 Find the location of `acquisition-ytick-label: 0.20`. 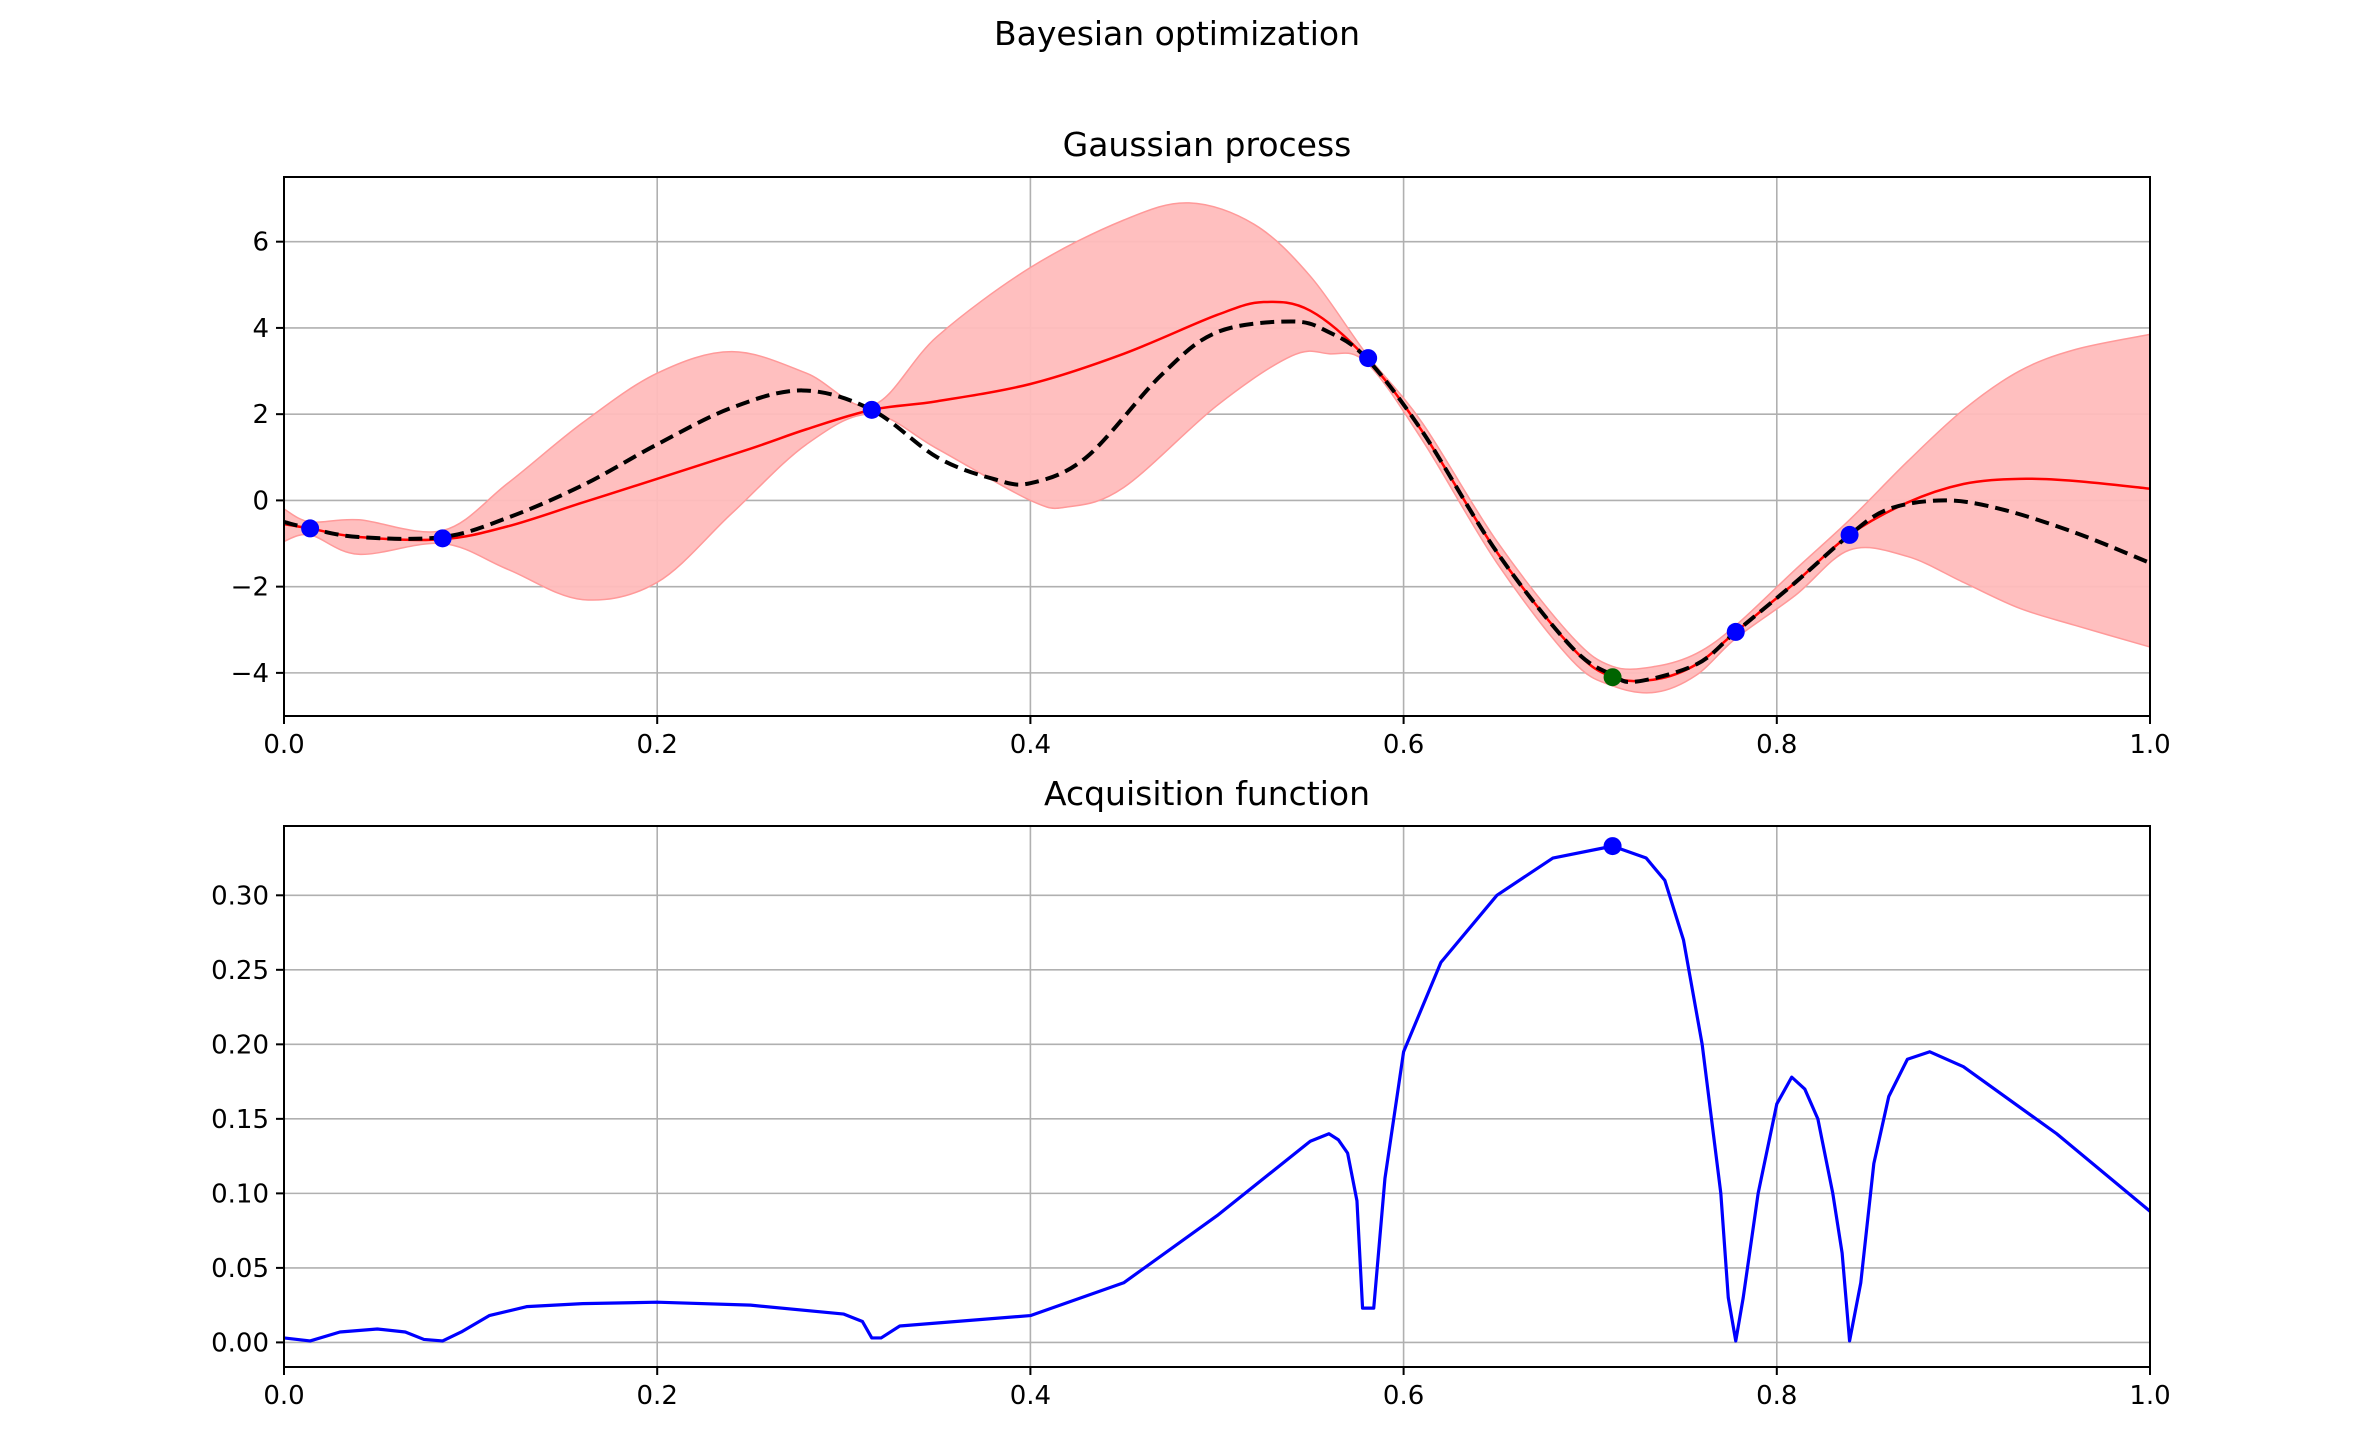

acquisition-ytick-label: 0.20 is located at coordinates (240, 1045).